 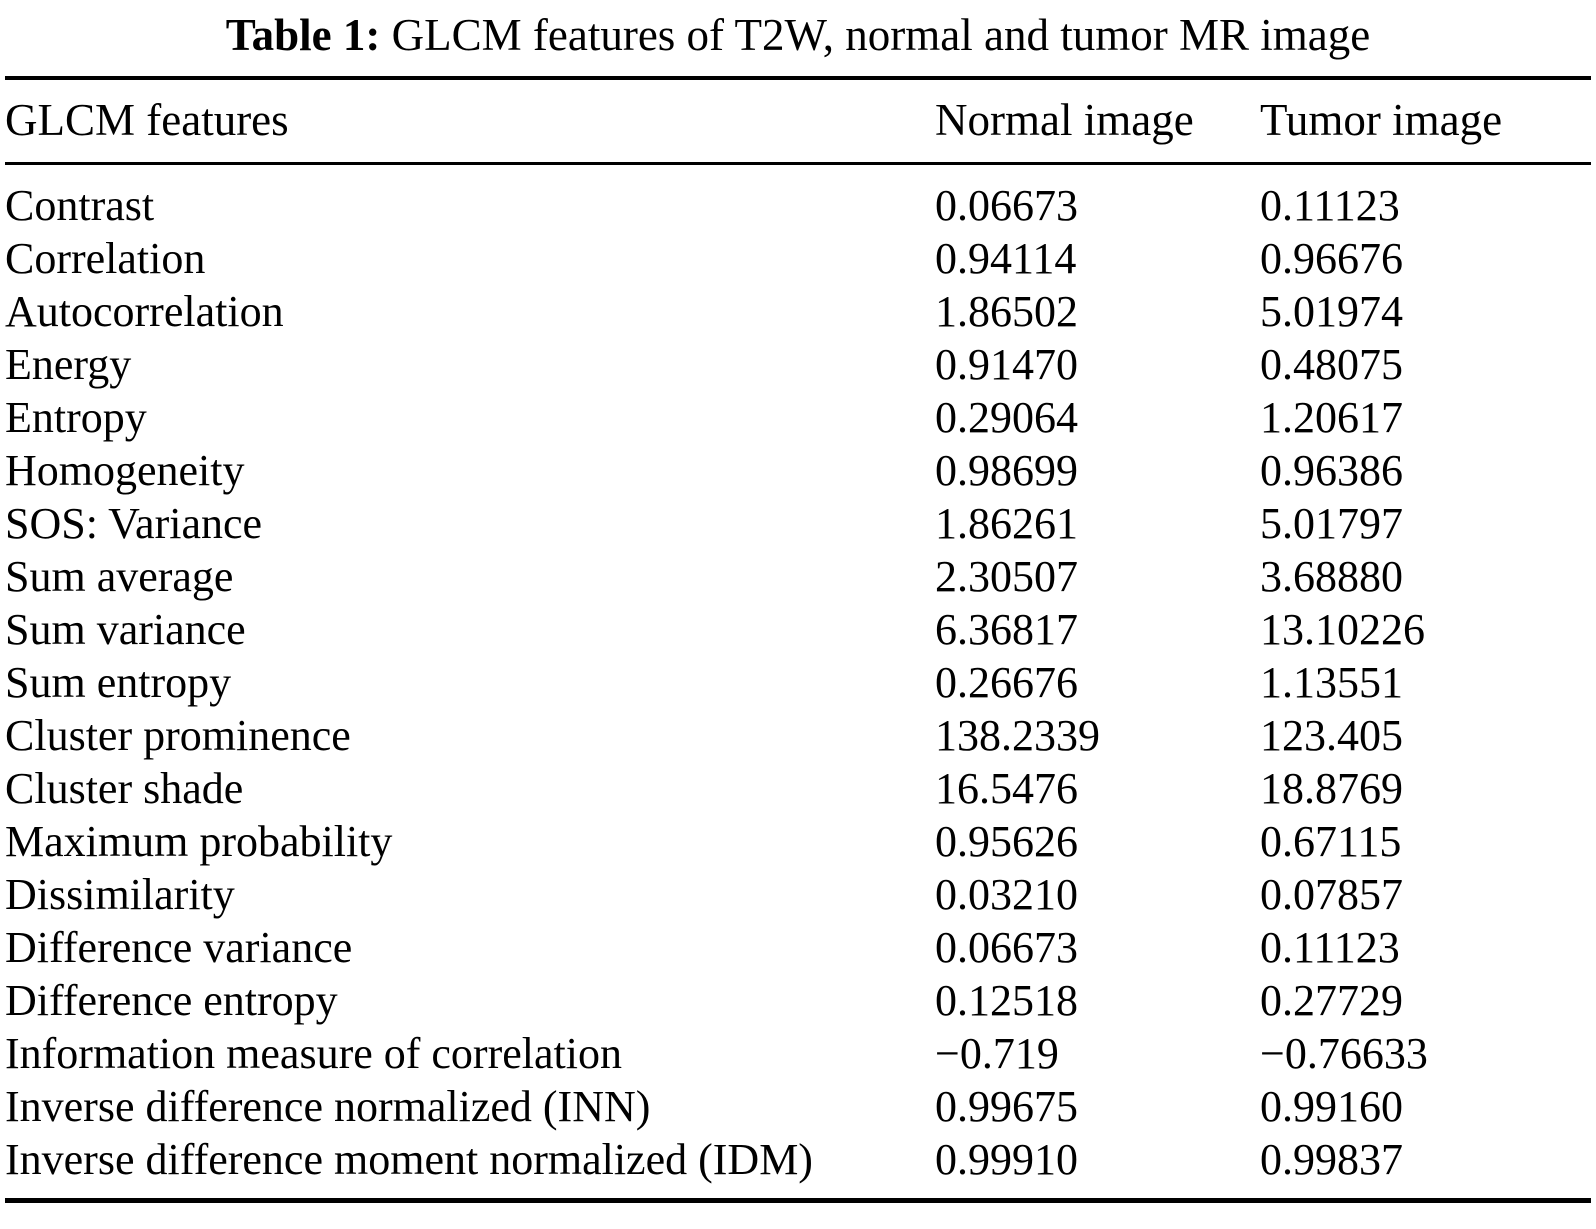 I want to click on table-row: Correlation 0.94114 0.96676, so click(x=798, y=258).